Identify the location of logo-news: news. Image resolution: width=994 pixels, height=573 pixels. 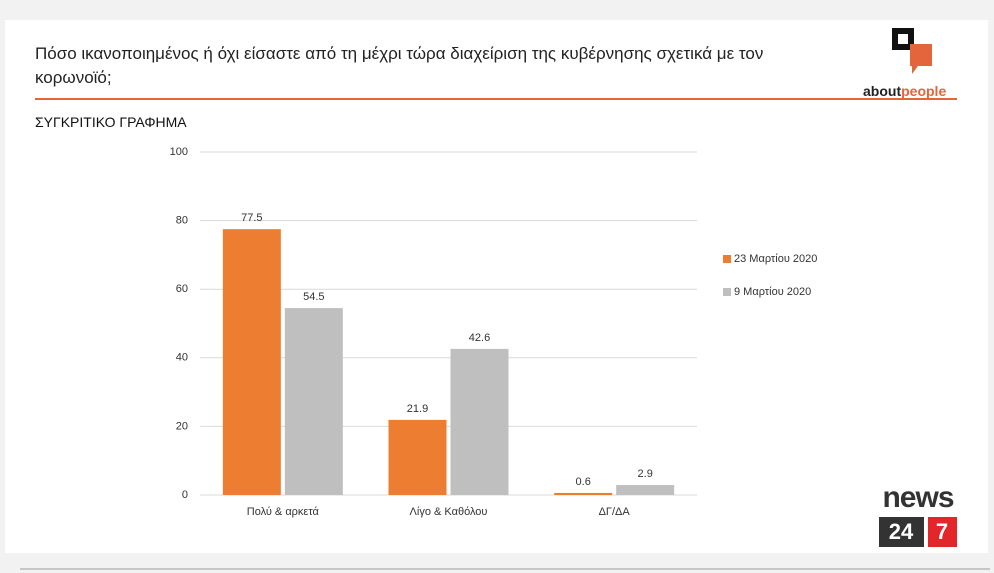
(917, 497).